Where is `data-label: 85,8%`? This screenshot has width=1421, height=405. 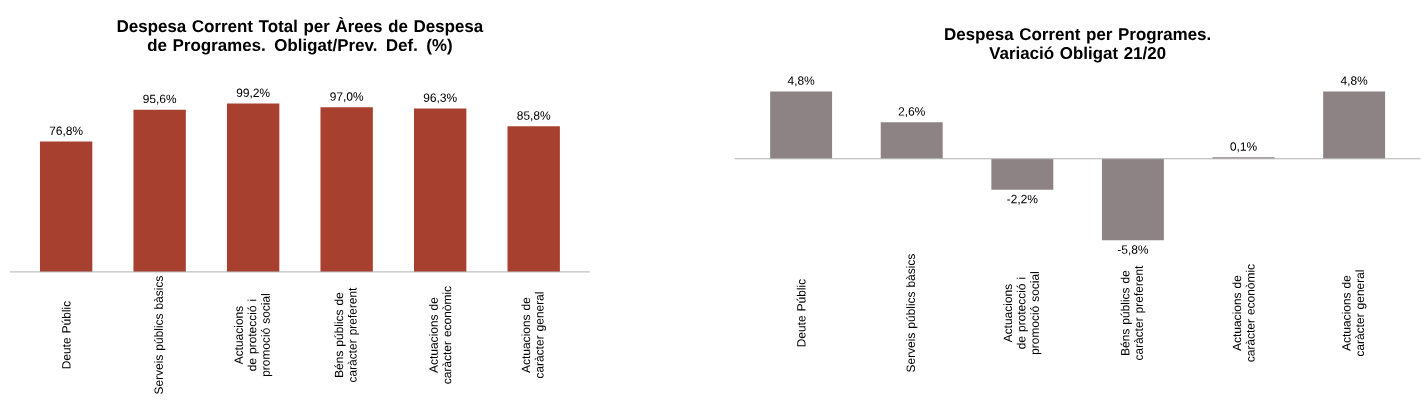 data-label: 85,8% is located at coordinates (534, 116).